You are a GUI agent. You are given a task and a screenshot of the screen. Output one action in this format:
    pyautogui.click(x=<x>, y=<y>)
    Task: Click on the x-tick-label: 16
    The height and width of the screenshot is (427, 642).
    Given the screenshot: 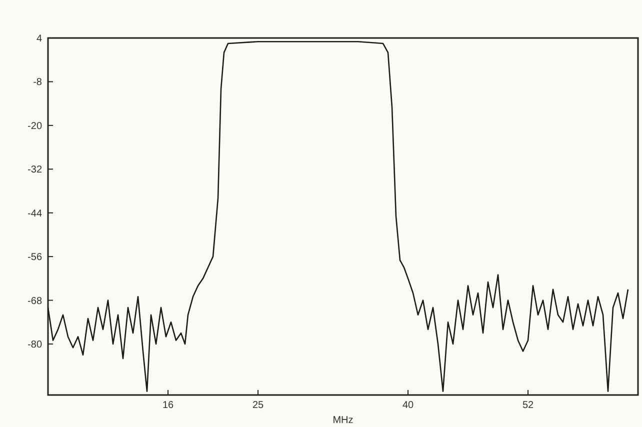 What is the action you would take?
    pyautogui.click(x=168, y=405)
    